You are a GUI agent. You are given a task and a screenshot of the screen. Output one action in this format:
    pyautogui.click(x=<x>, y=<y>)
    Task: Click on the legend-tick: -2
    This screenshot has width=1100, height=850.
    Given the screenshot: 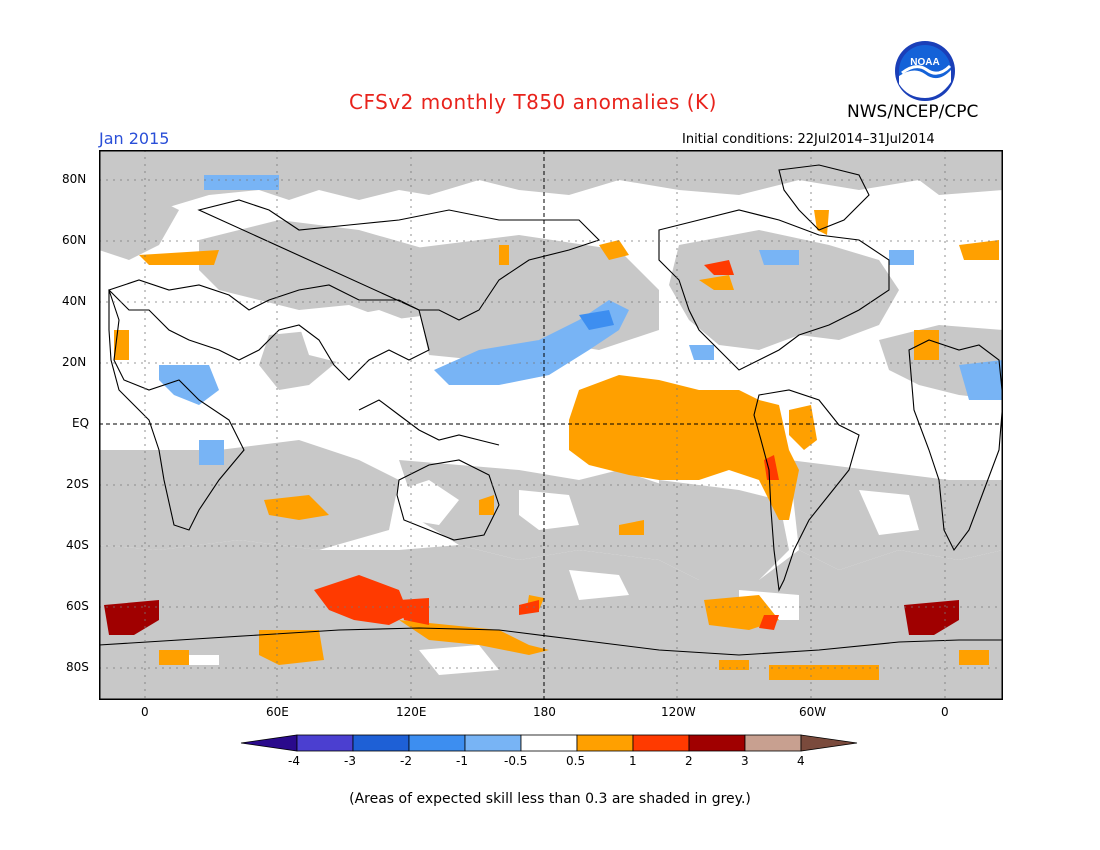 What is the action you would take?
    pyautogui.click(x=406, y=761)
    